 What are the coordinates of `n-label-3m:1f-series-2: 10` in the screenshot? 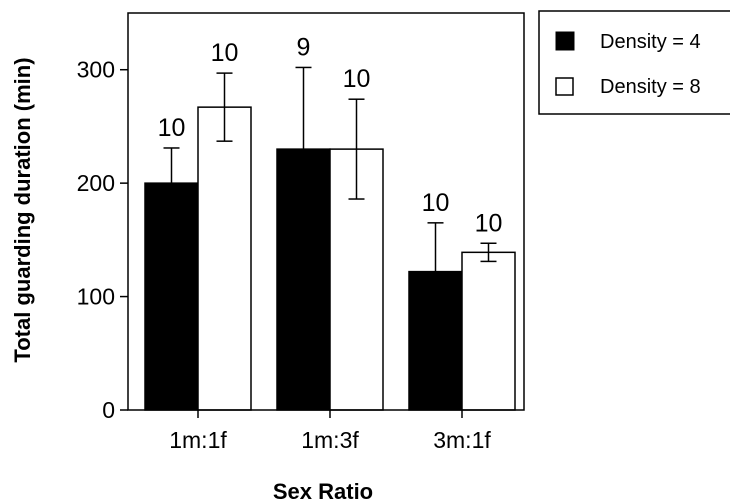 It's located at (489, 223).